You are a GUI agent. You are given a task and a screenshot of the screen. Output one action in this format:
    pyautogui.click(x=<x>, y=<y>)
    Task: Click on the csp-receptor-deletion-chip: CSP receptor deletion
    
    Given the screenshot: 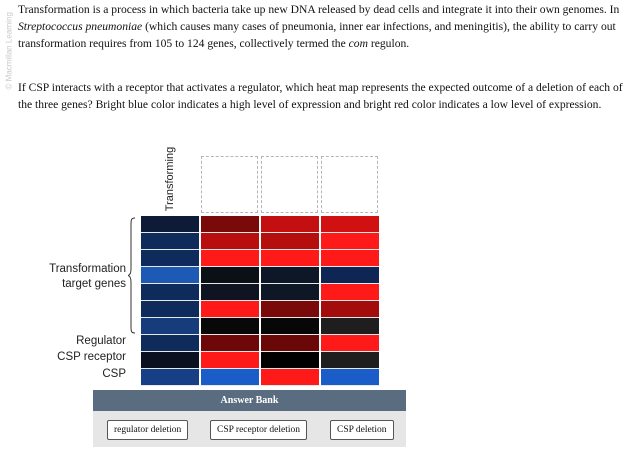 What is the action you would take?
    pyautogui.click(x=259, y=430)
    